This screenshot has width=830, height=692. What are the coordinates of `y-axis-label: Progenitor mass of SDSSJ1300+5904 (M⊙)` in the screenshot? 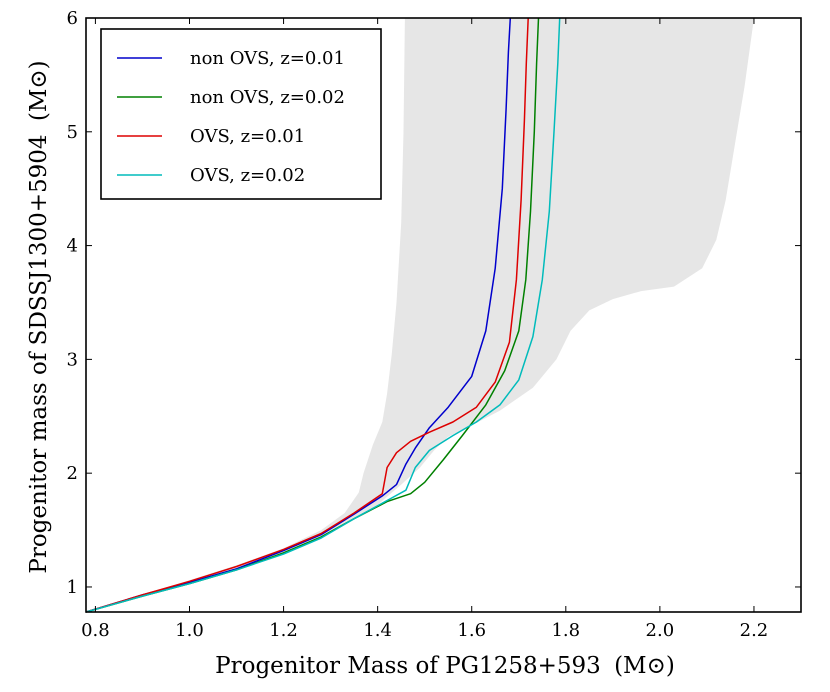 It's located at (39, 316).